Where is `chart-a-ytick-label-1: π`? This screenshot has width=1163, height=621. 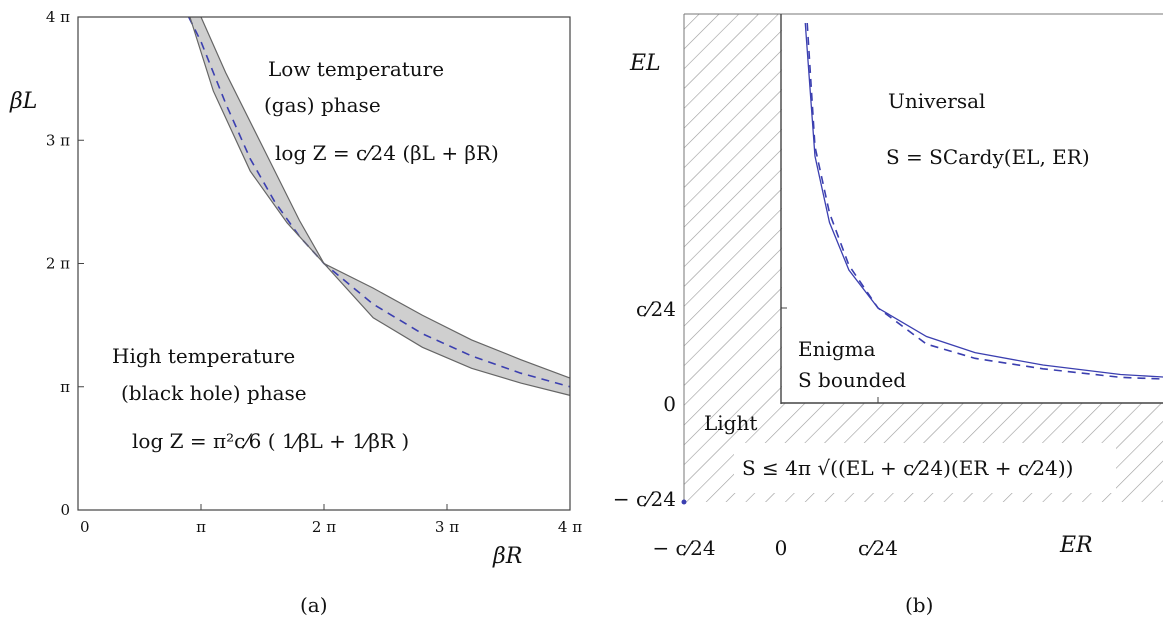 chart-a-ytick-label-1: π is located at coordinates (65, 387).